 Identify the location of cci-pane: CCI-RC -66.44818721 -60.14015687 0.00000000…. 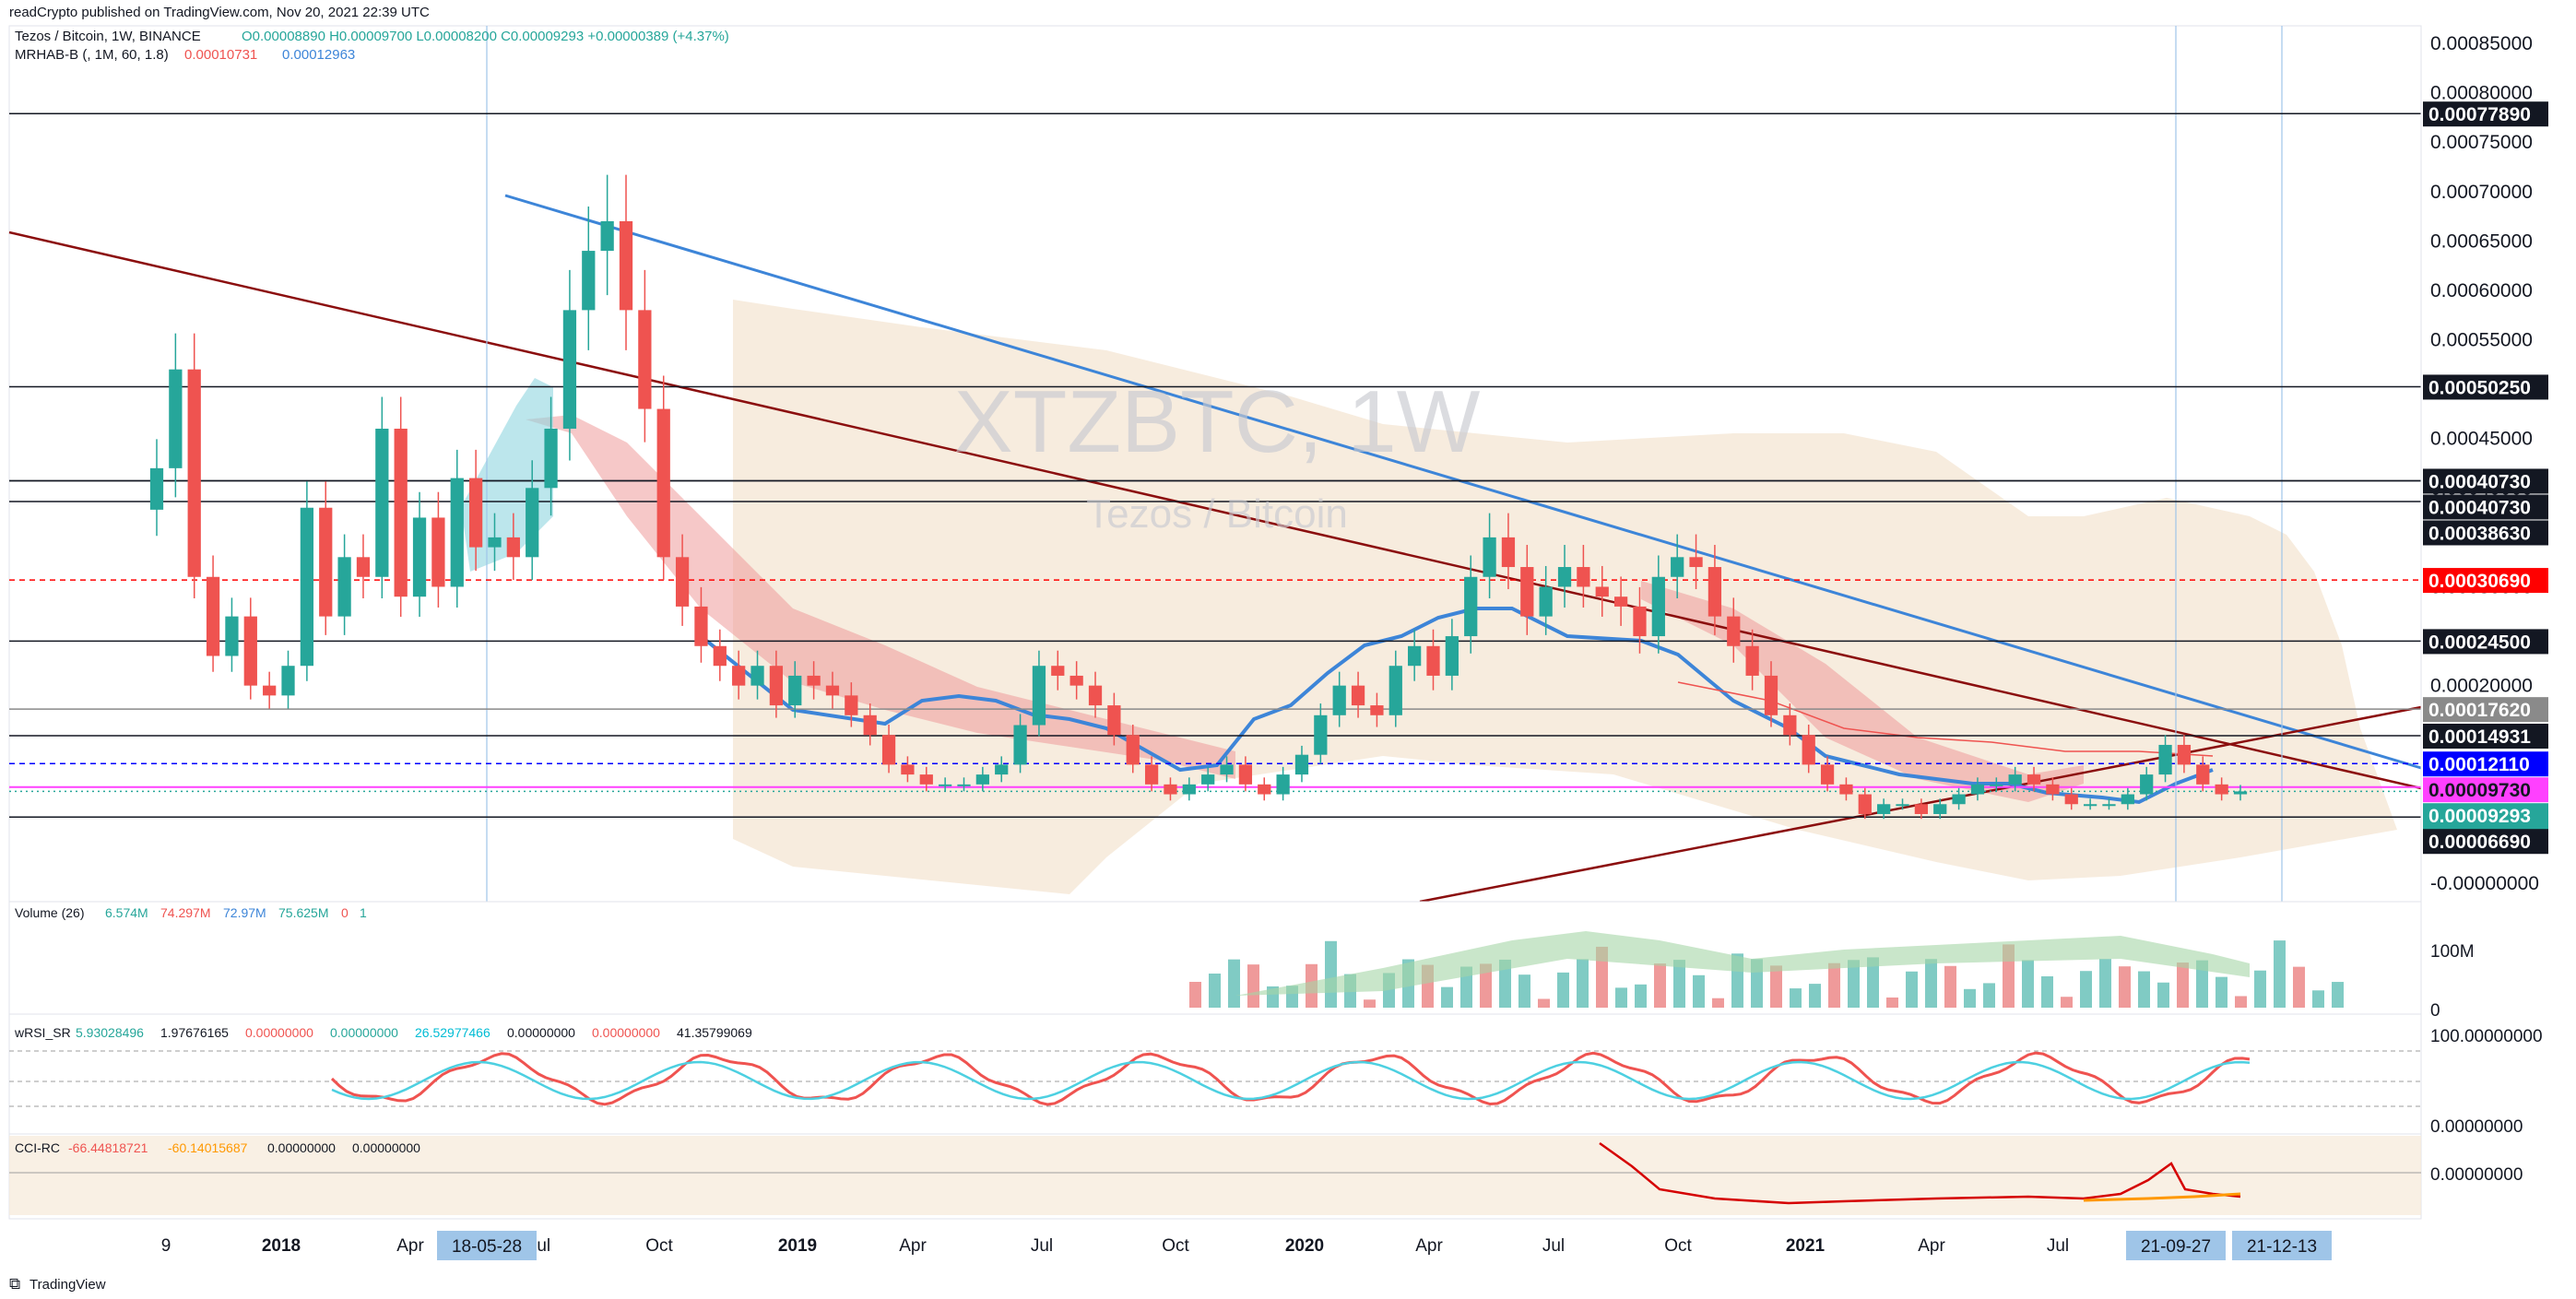
(1265, 1176).